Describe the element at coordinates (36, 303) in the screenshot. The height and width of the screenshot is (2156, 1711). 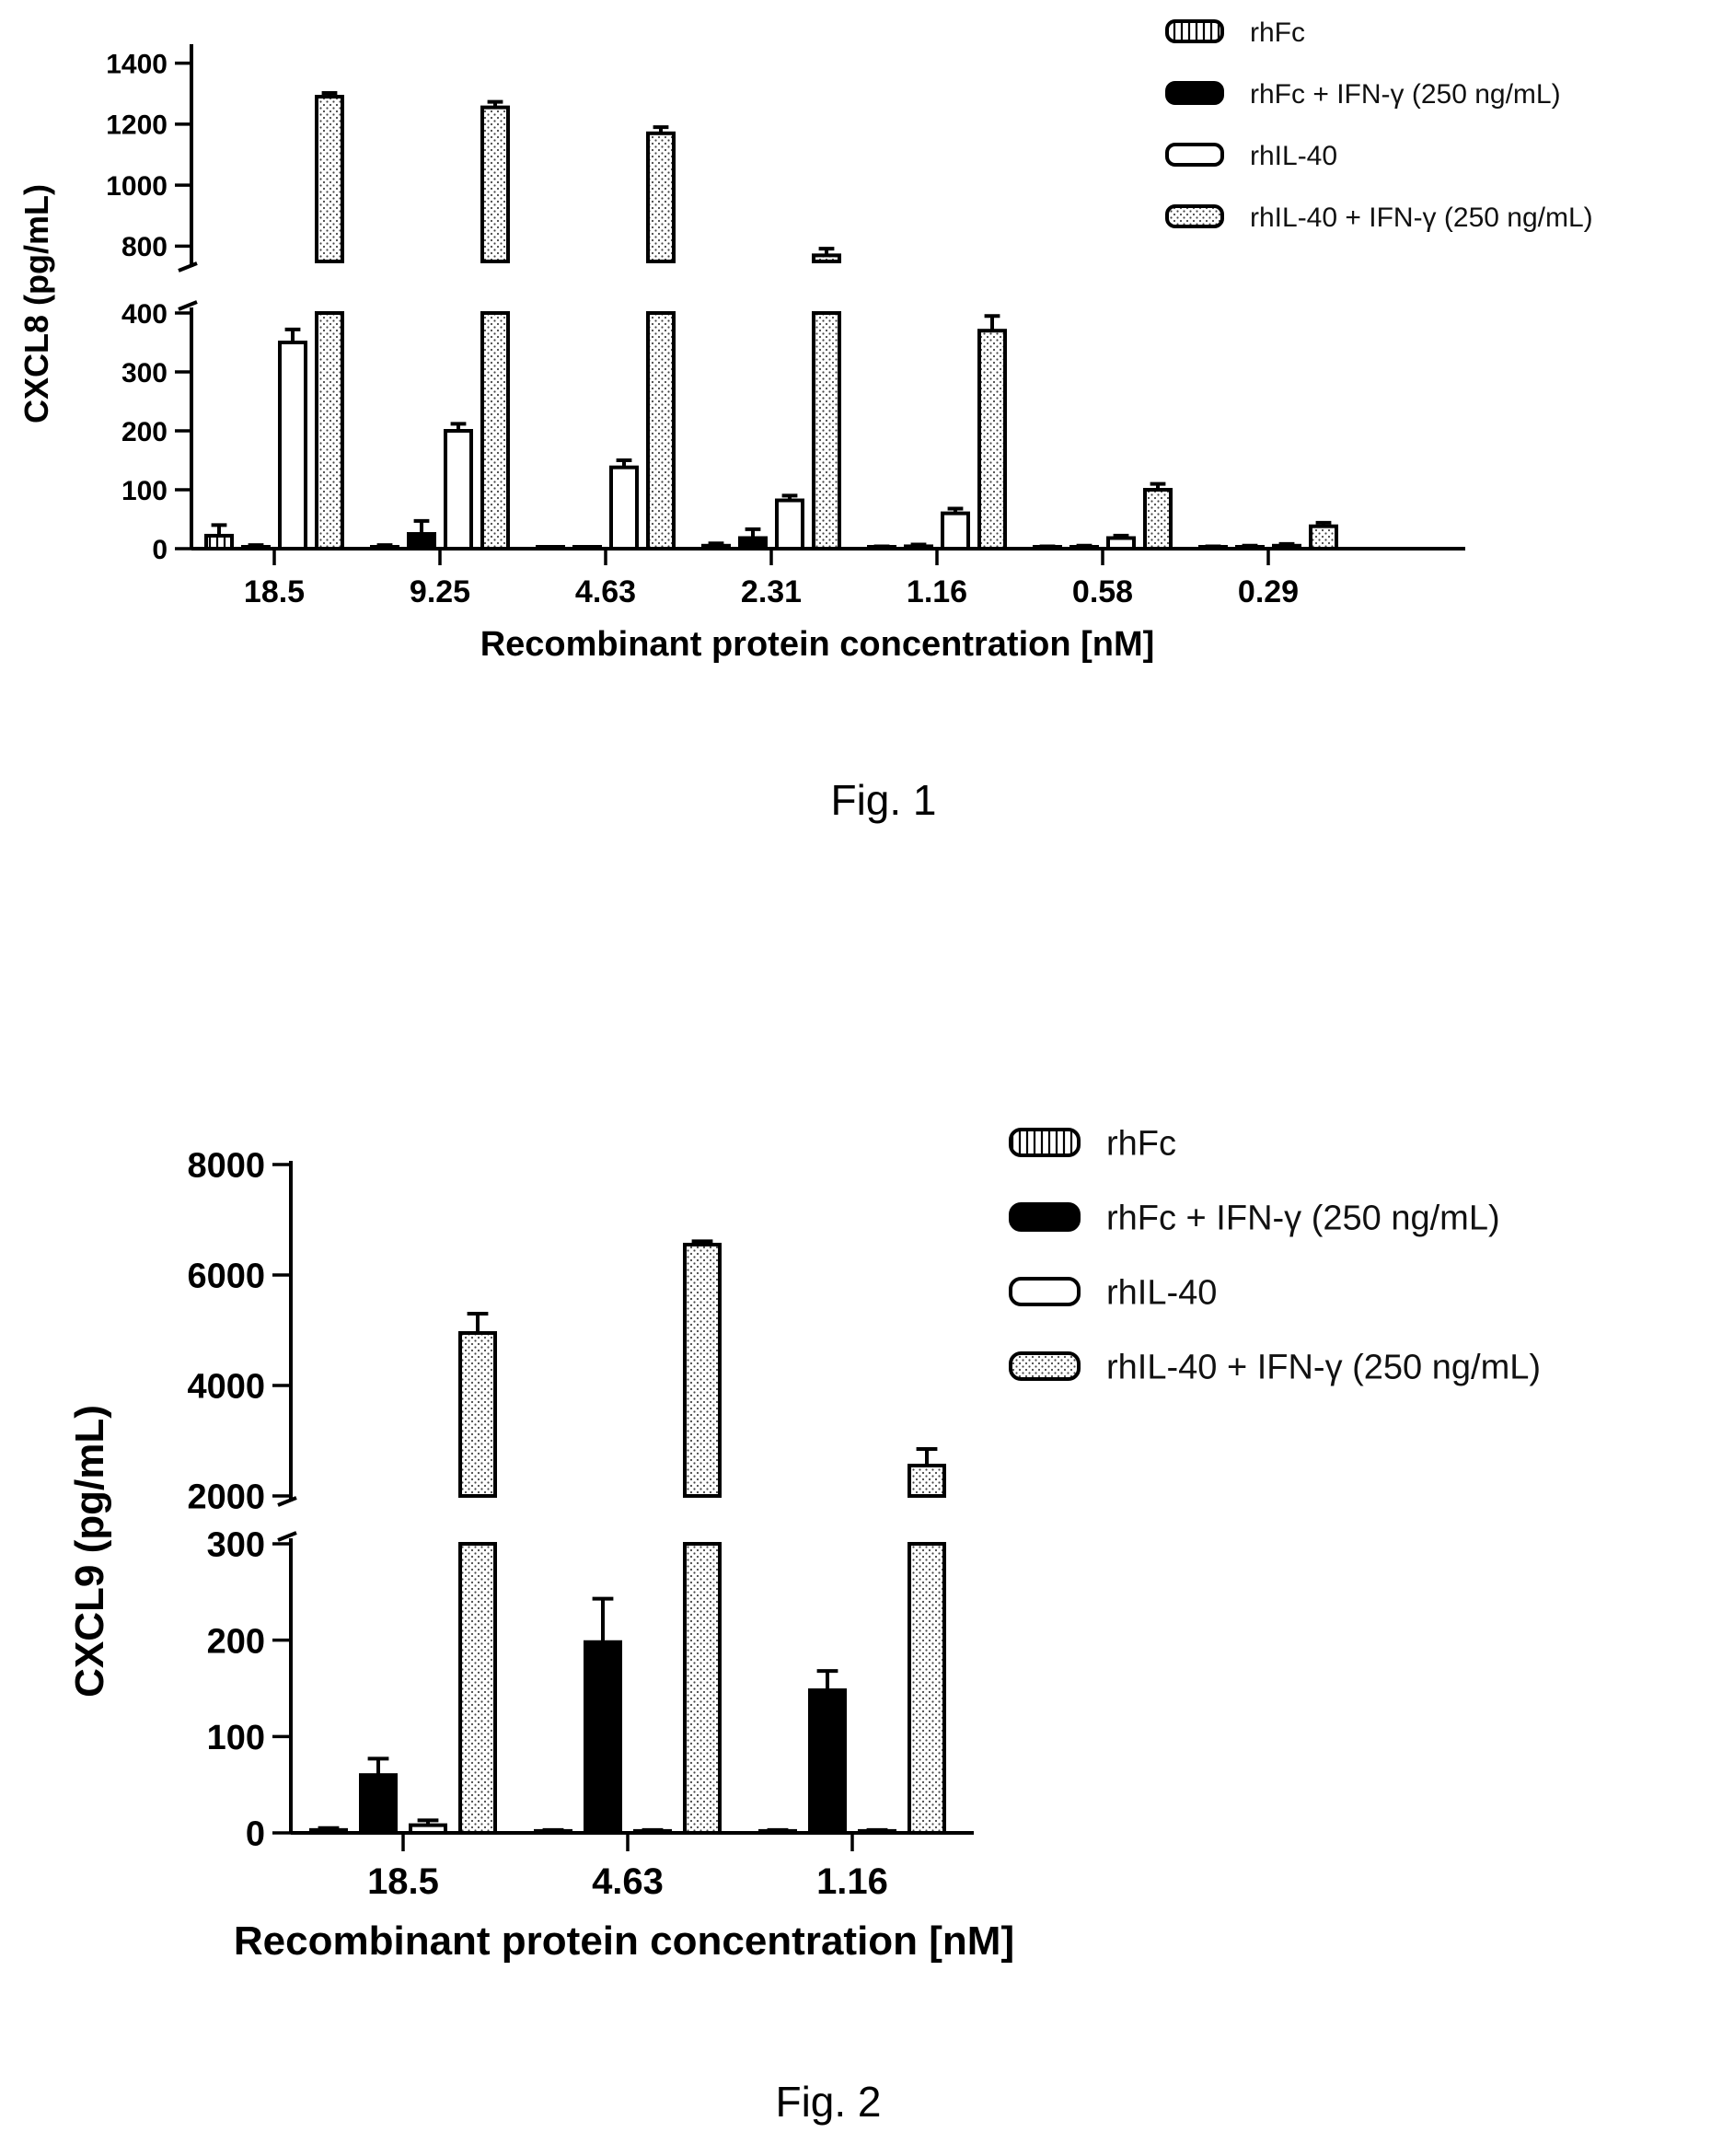
I see `figure-1-y-axis-title: CXCL8 (pg/mL)` at that location.